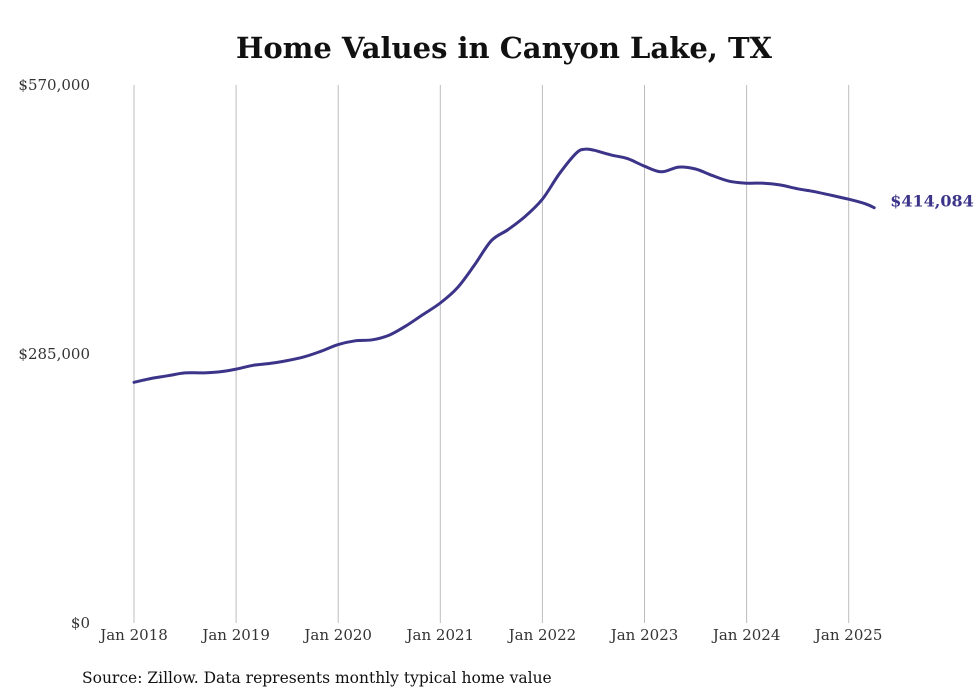 Image resolution: width=980 pixels, height=699 pixels. I want to click on y-axis-ticks: $0 $285,000 $570,000, so click(54, 354).